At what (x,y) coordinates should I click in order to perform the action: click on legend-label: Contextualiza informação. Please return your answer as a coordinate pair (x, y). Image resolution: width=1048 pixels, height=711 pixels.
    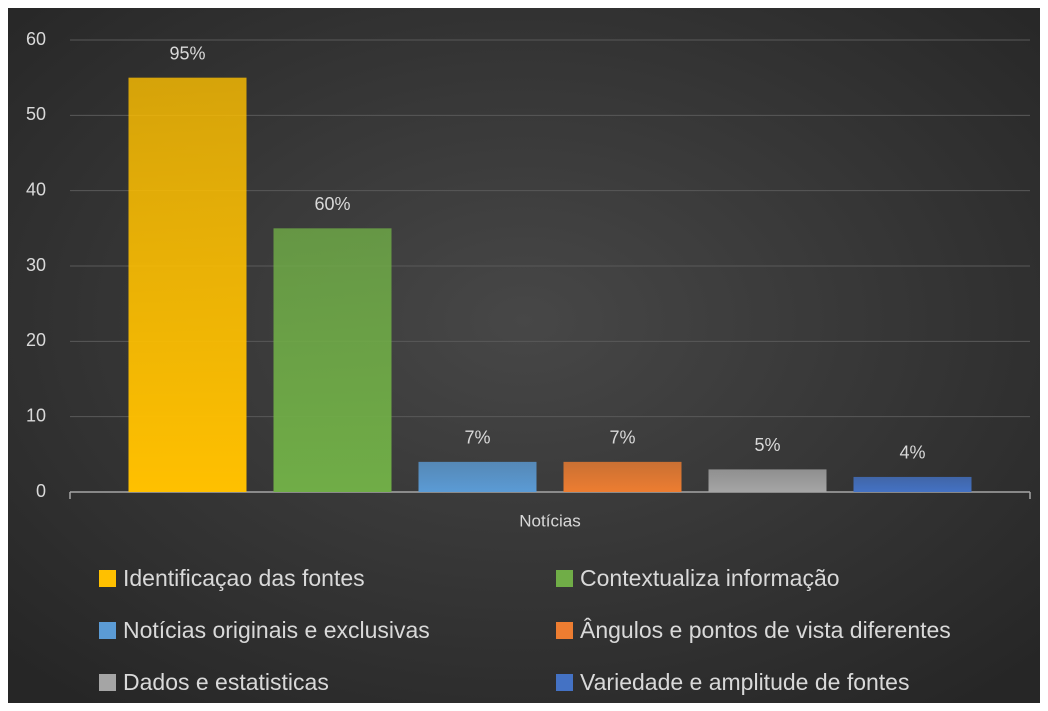
    Looking at the image, I should click on (710, 578).